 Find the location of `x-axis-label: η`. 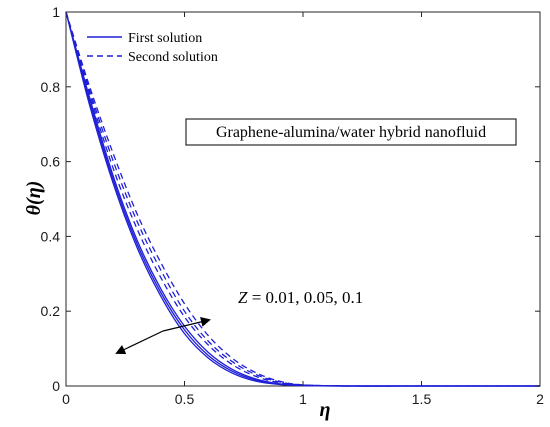

x-axis-label: η is located at coordinates (325, 410).